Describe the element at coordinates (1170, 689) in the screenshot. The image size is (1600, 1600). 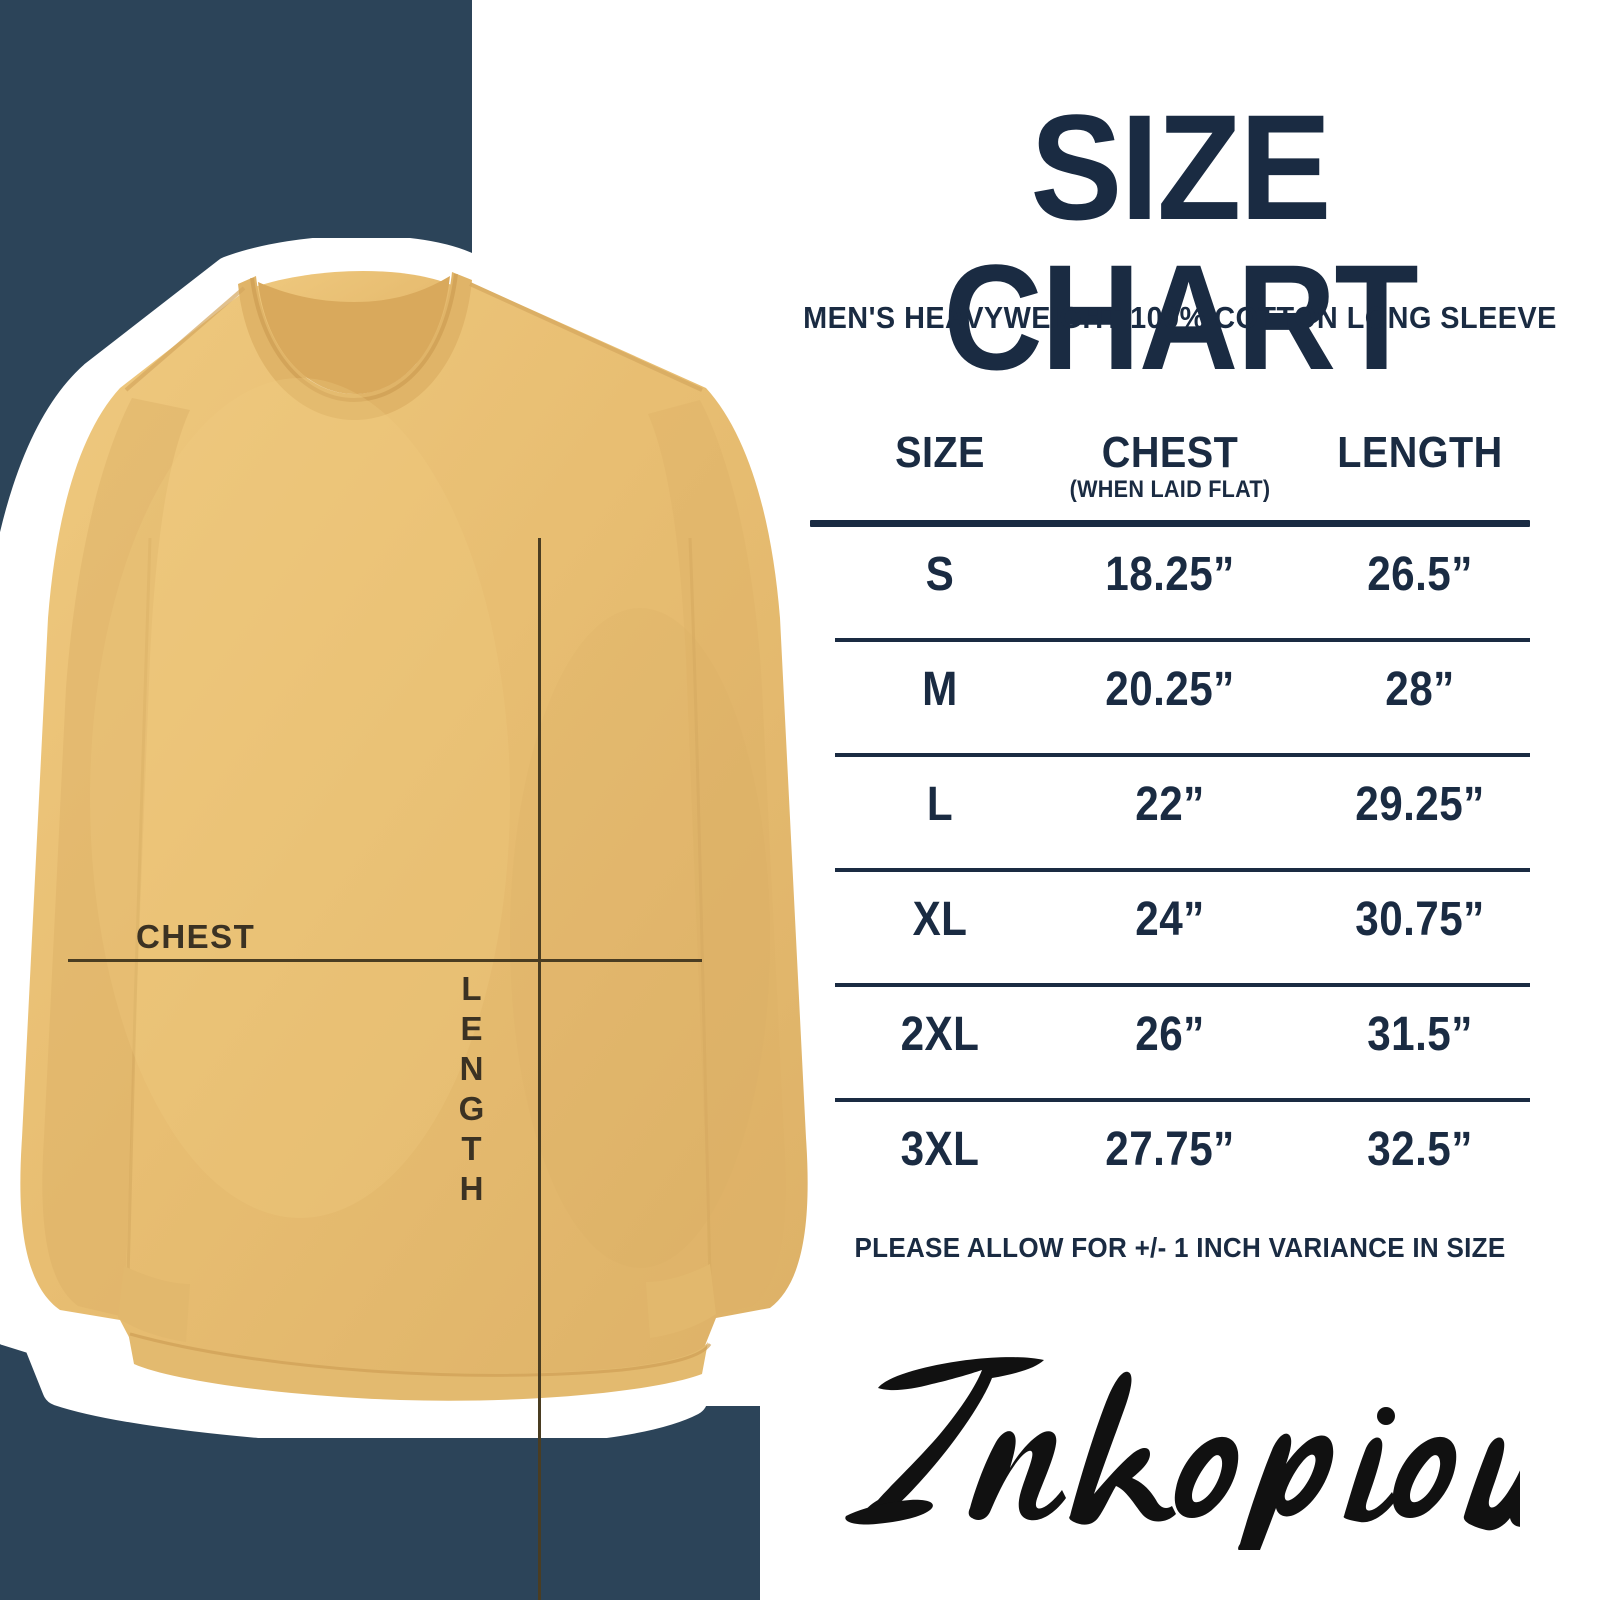
I see `cell-chest: 20.25”` at that location.